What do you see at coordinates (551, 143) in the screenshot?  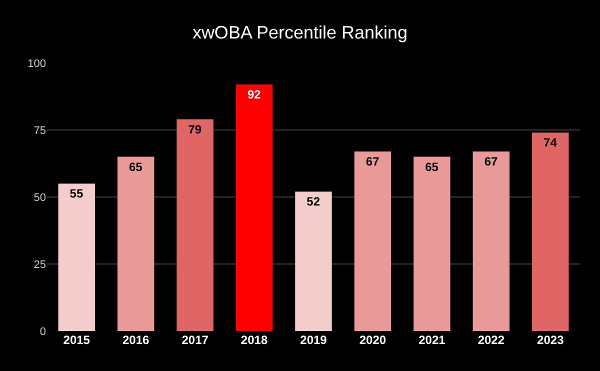 I see `data-label: 74` at bounding box center [551, 143].